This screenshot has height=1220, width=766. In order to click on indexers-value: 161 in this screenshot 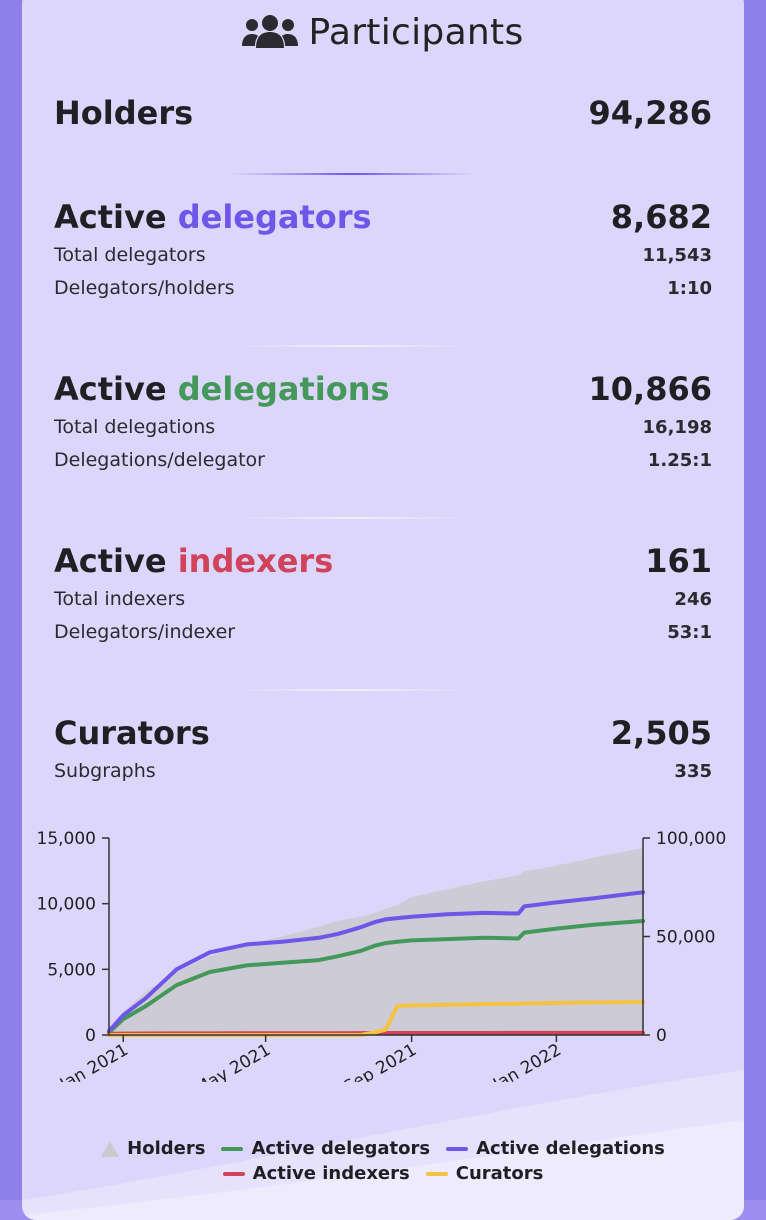, I will do `click(678, 561)`.